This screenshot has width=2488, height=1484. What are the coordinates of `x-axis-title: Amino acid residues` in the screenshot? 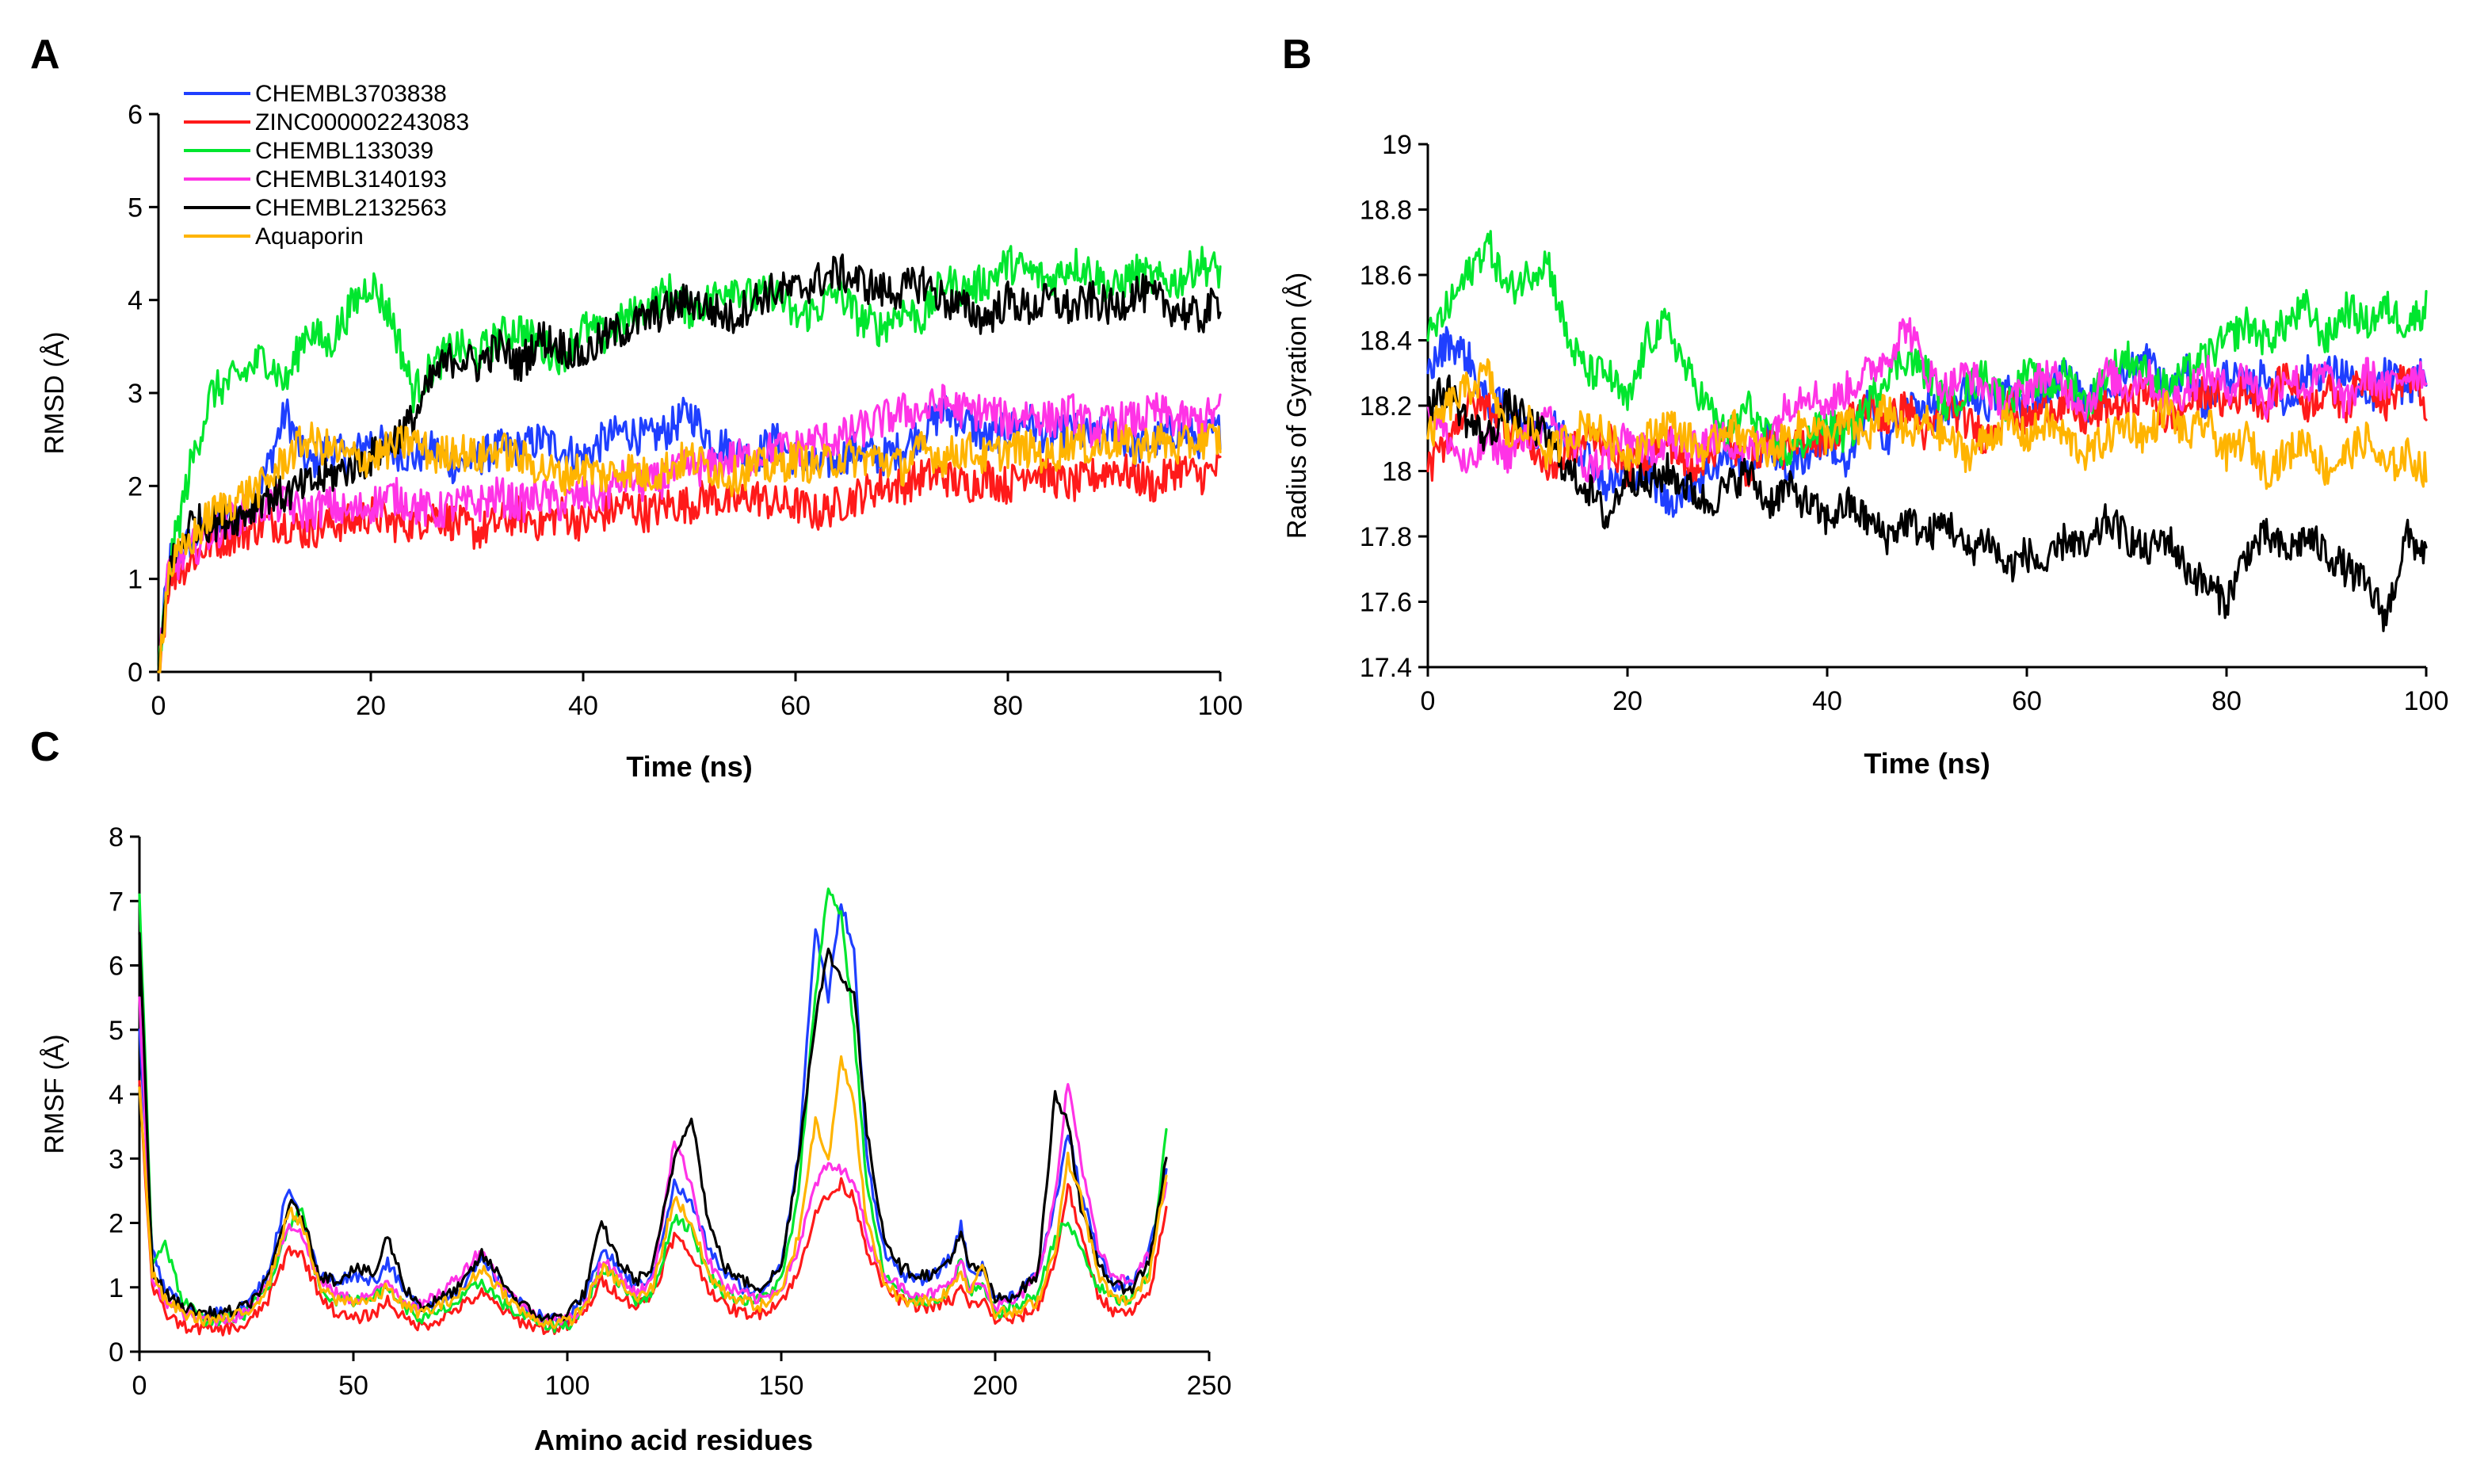 It's located at (673, 1440).